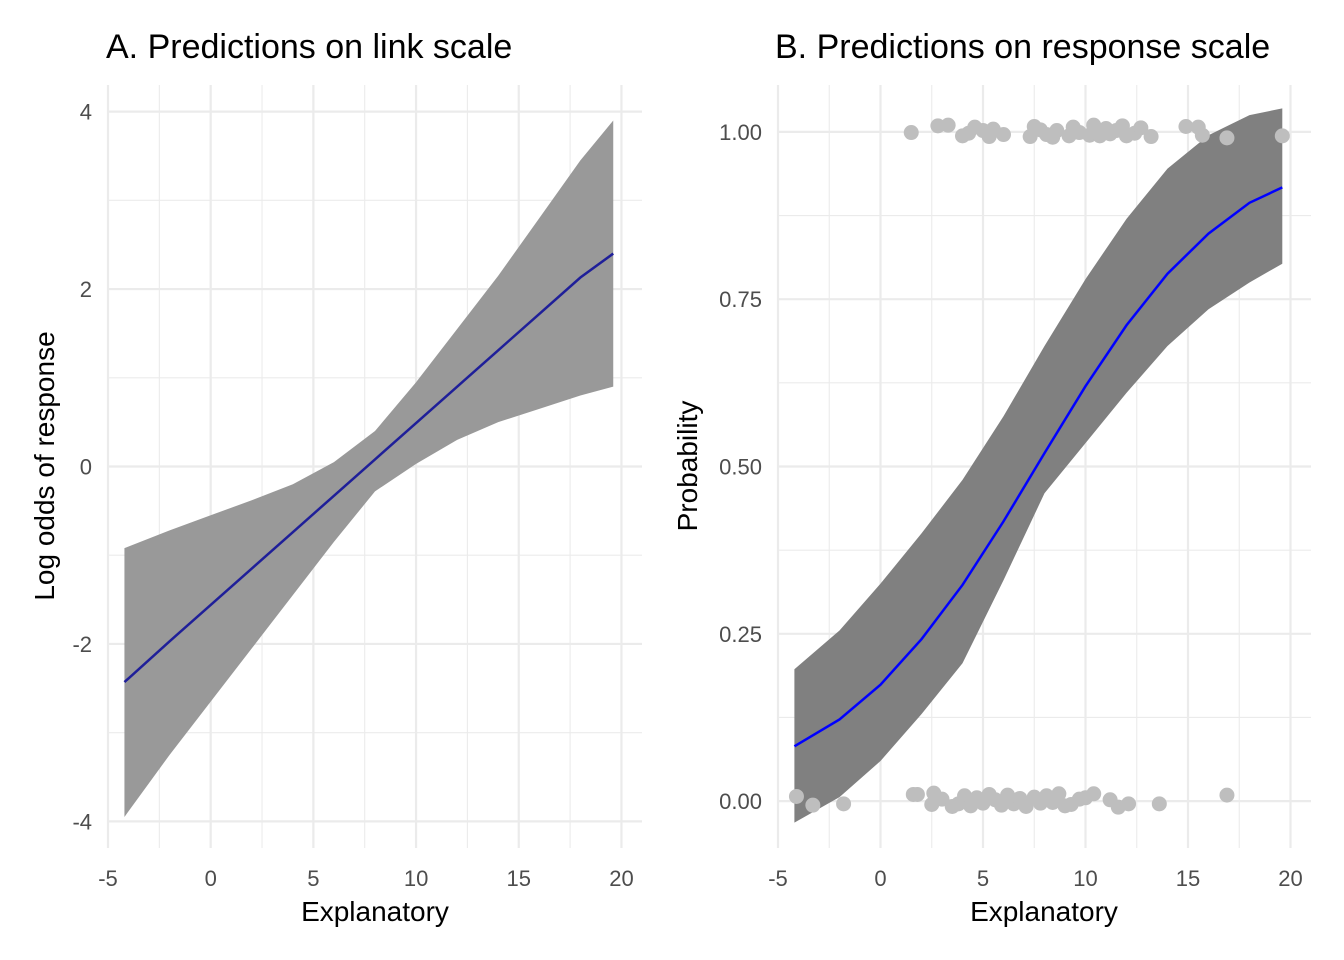 The width and height of the screenshot is (1344, 960). I want to click on panel-b-x-tick-label: 10, so click(1085, 878).